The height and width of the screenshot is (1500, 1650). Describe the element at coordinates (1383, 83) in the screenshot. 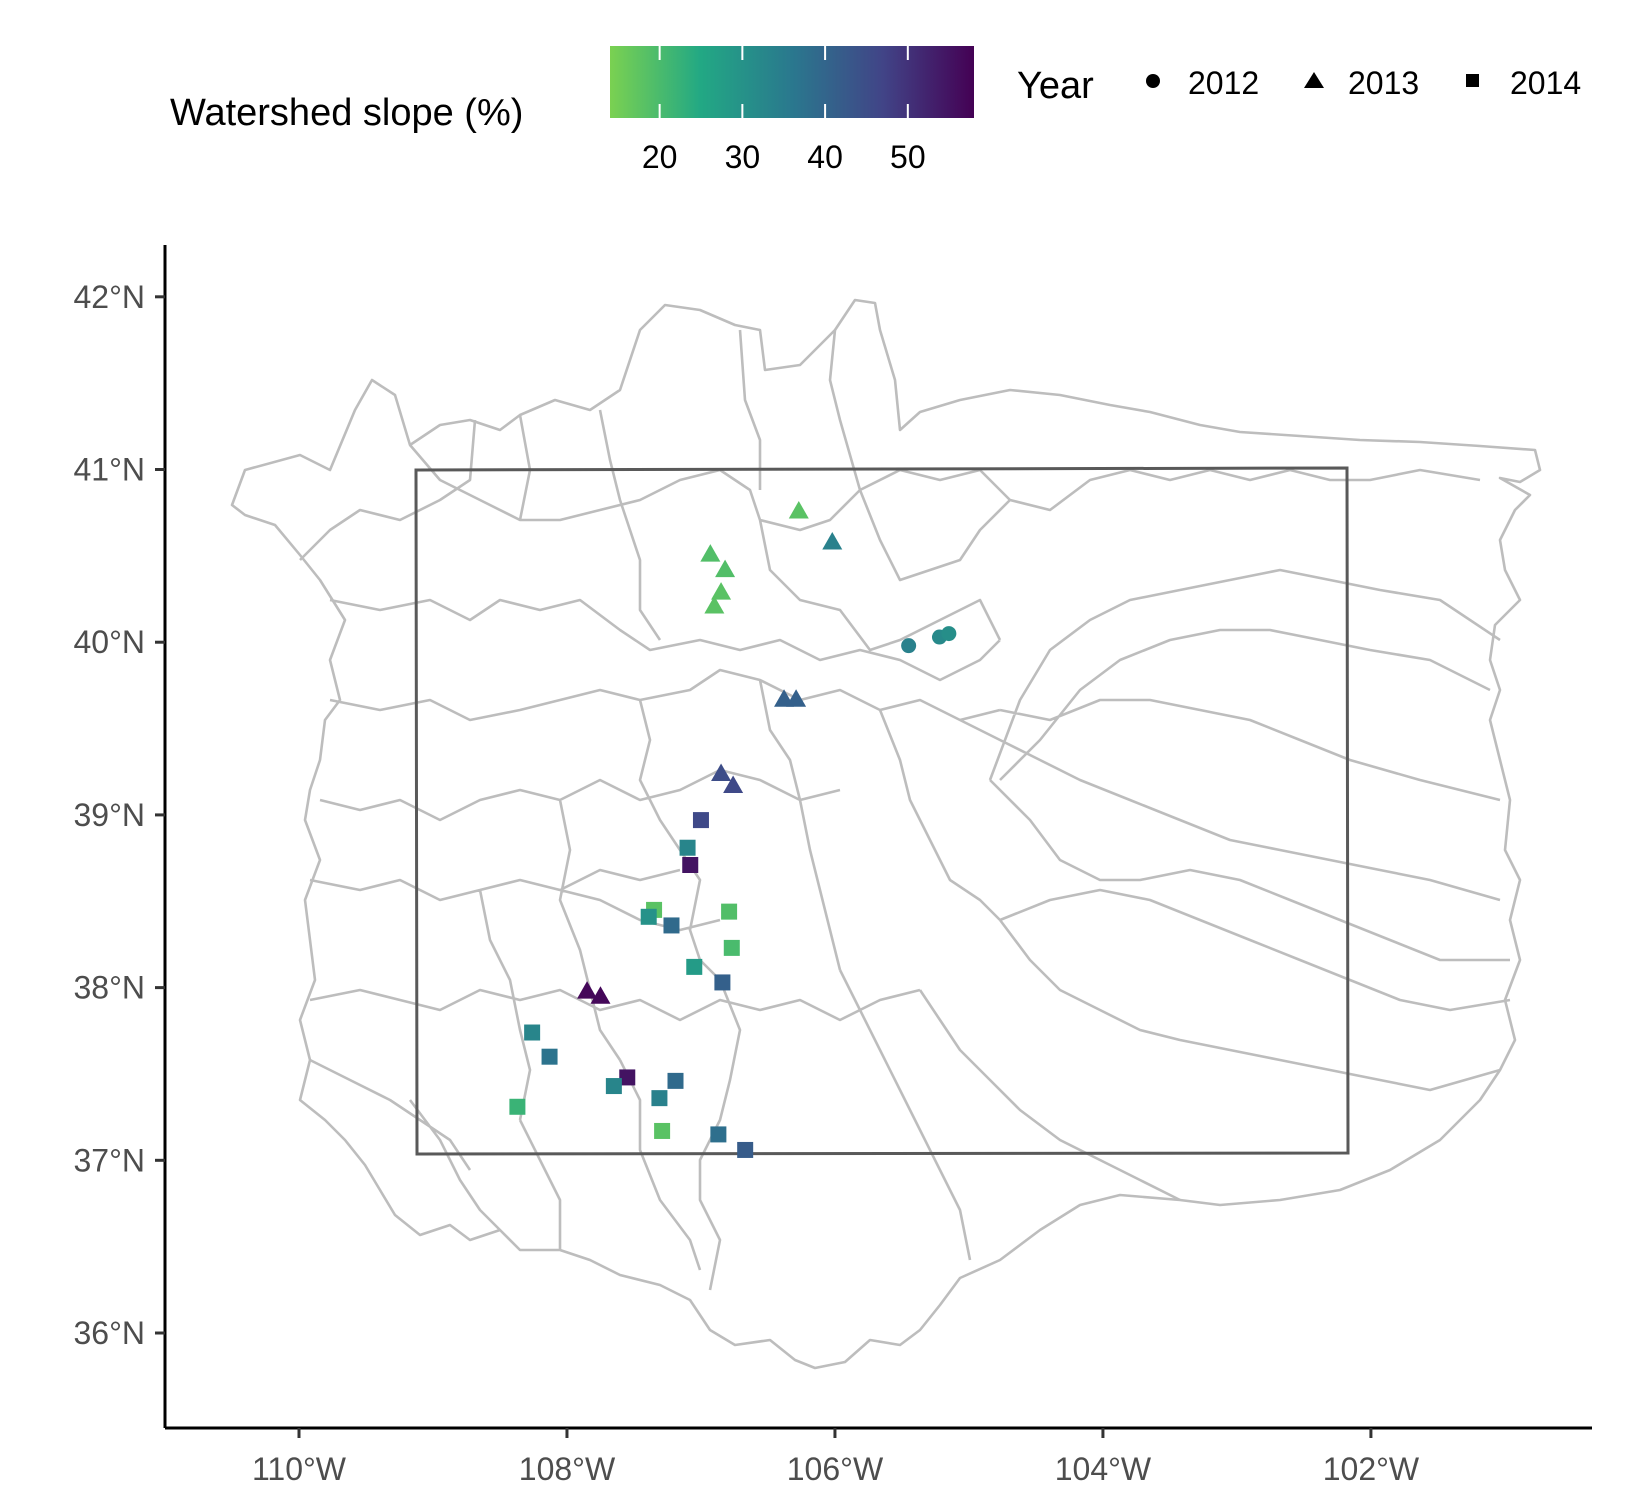

I see `legend-label-2013: 2013` at that location.